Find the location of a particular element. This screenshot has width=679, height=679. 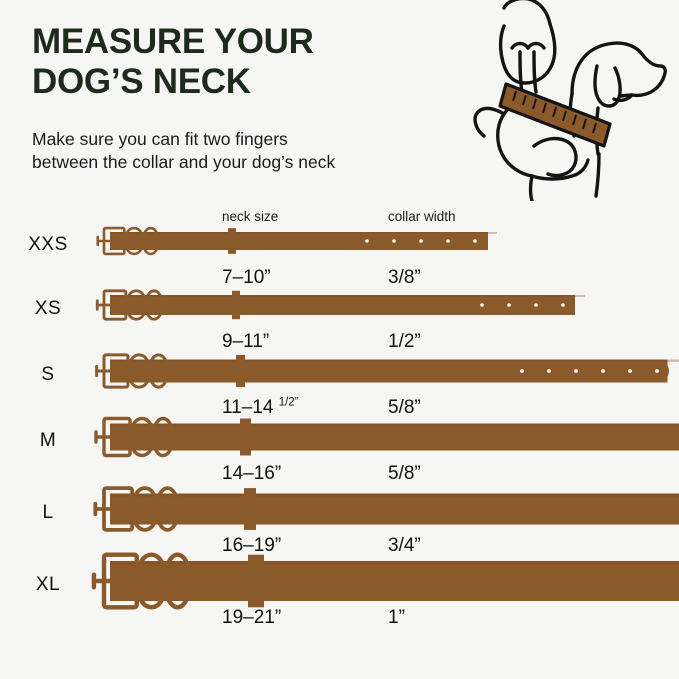

value-collar-width: 3/4” is located at coordinates (404, 545).